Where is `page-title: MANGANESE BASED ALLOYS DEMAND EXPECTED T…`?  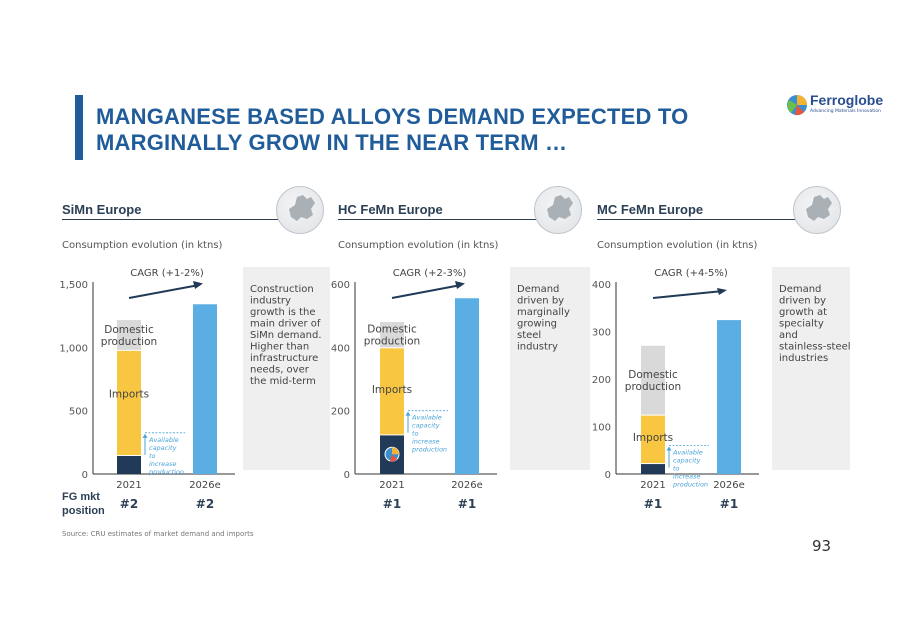 page-title: MANGANESE BASED ALLOYS DEMAND EXPECTED T… is located at coordinates (392, 130).